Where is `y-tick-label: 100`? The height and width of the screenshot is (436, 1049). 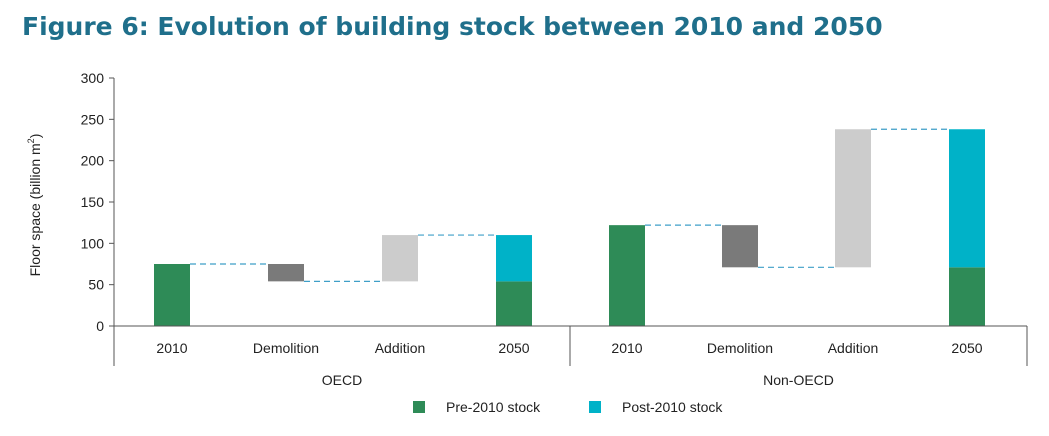 y-tick-label: 100 is located at coordinates (93, 243).